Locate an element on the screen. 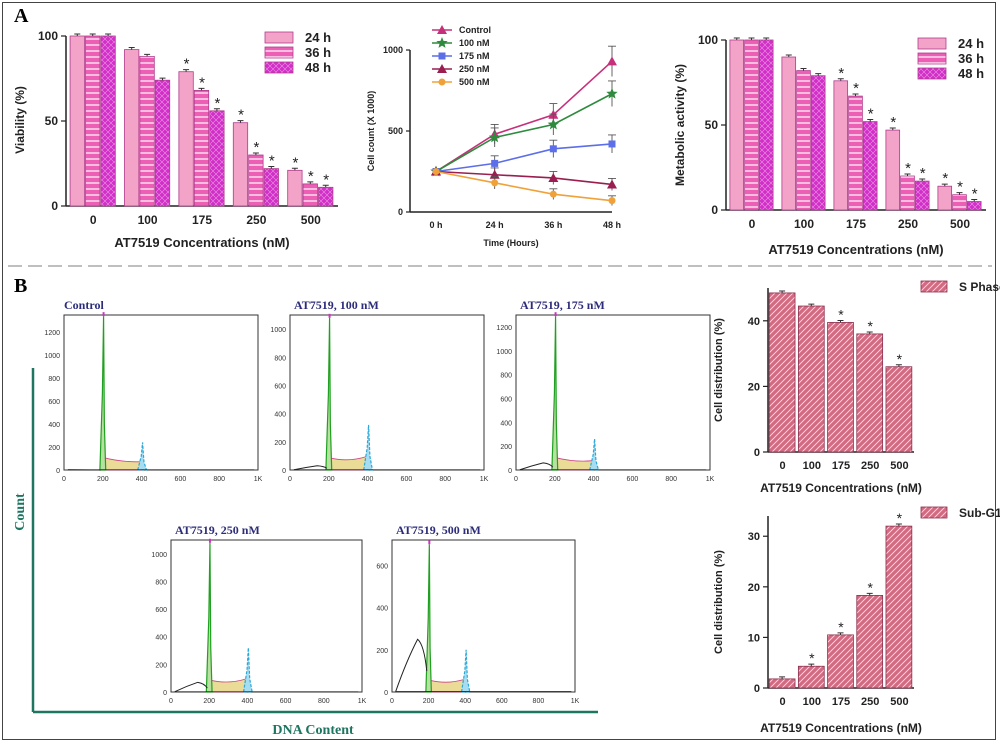 The height and width of the screenshot is (744, 1000). y-tick-label: 1000 is located at coordinates (52, 356).